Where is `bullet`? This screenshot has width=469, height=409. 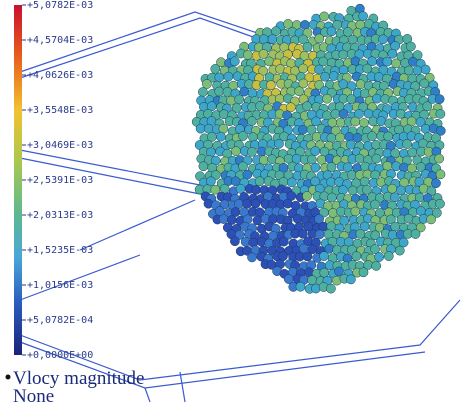 bullet is located at coordinates (8, 377).